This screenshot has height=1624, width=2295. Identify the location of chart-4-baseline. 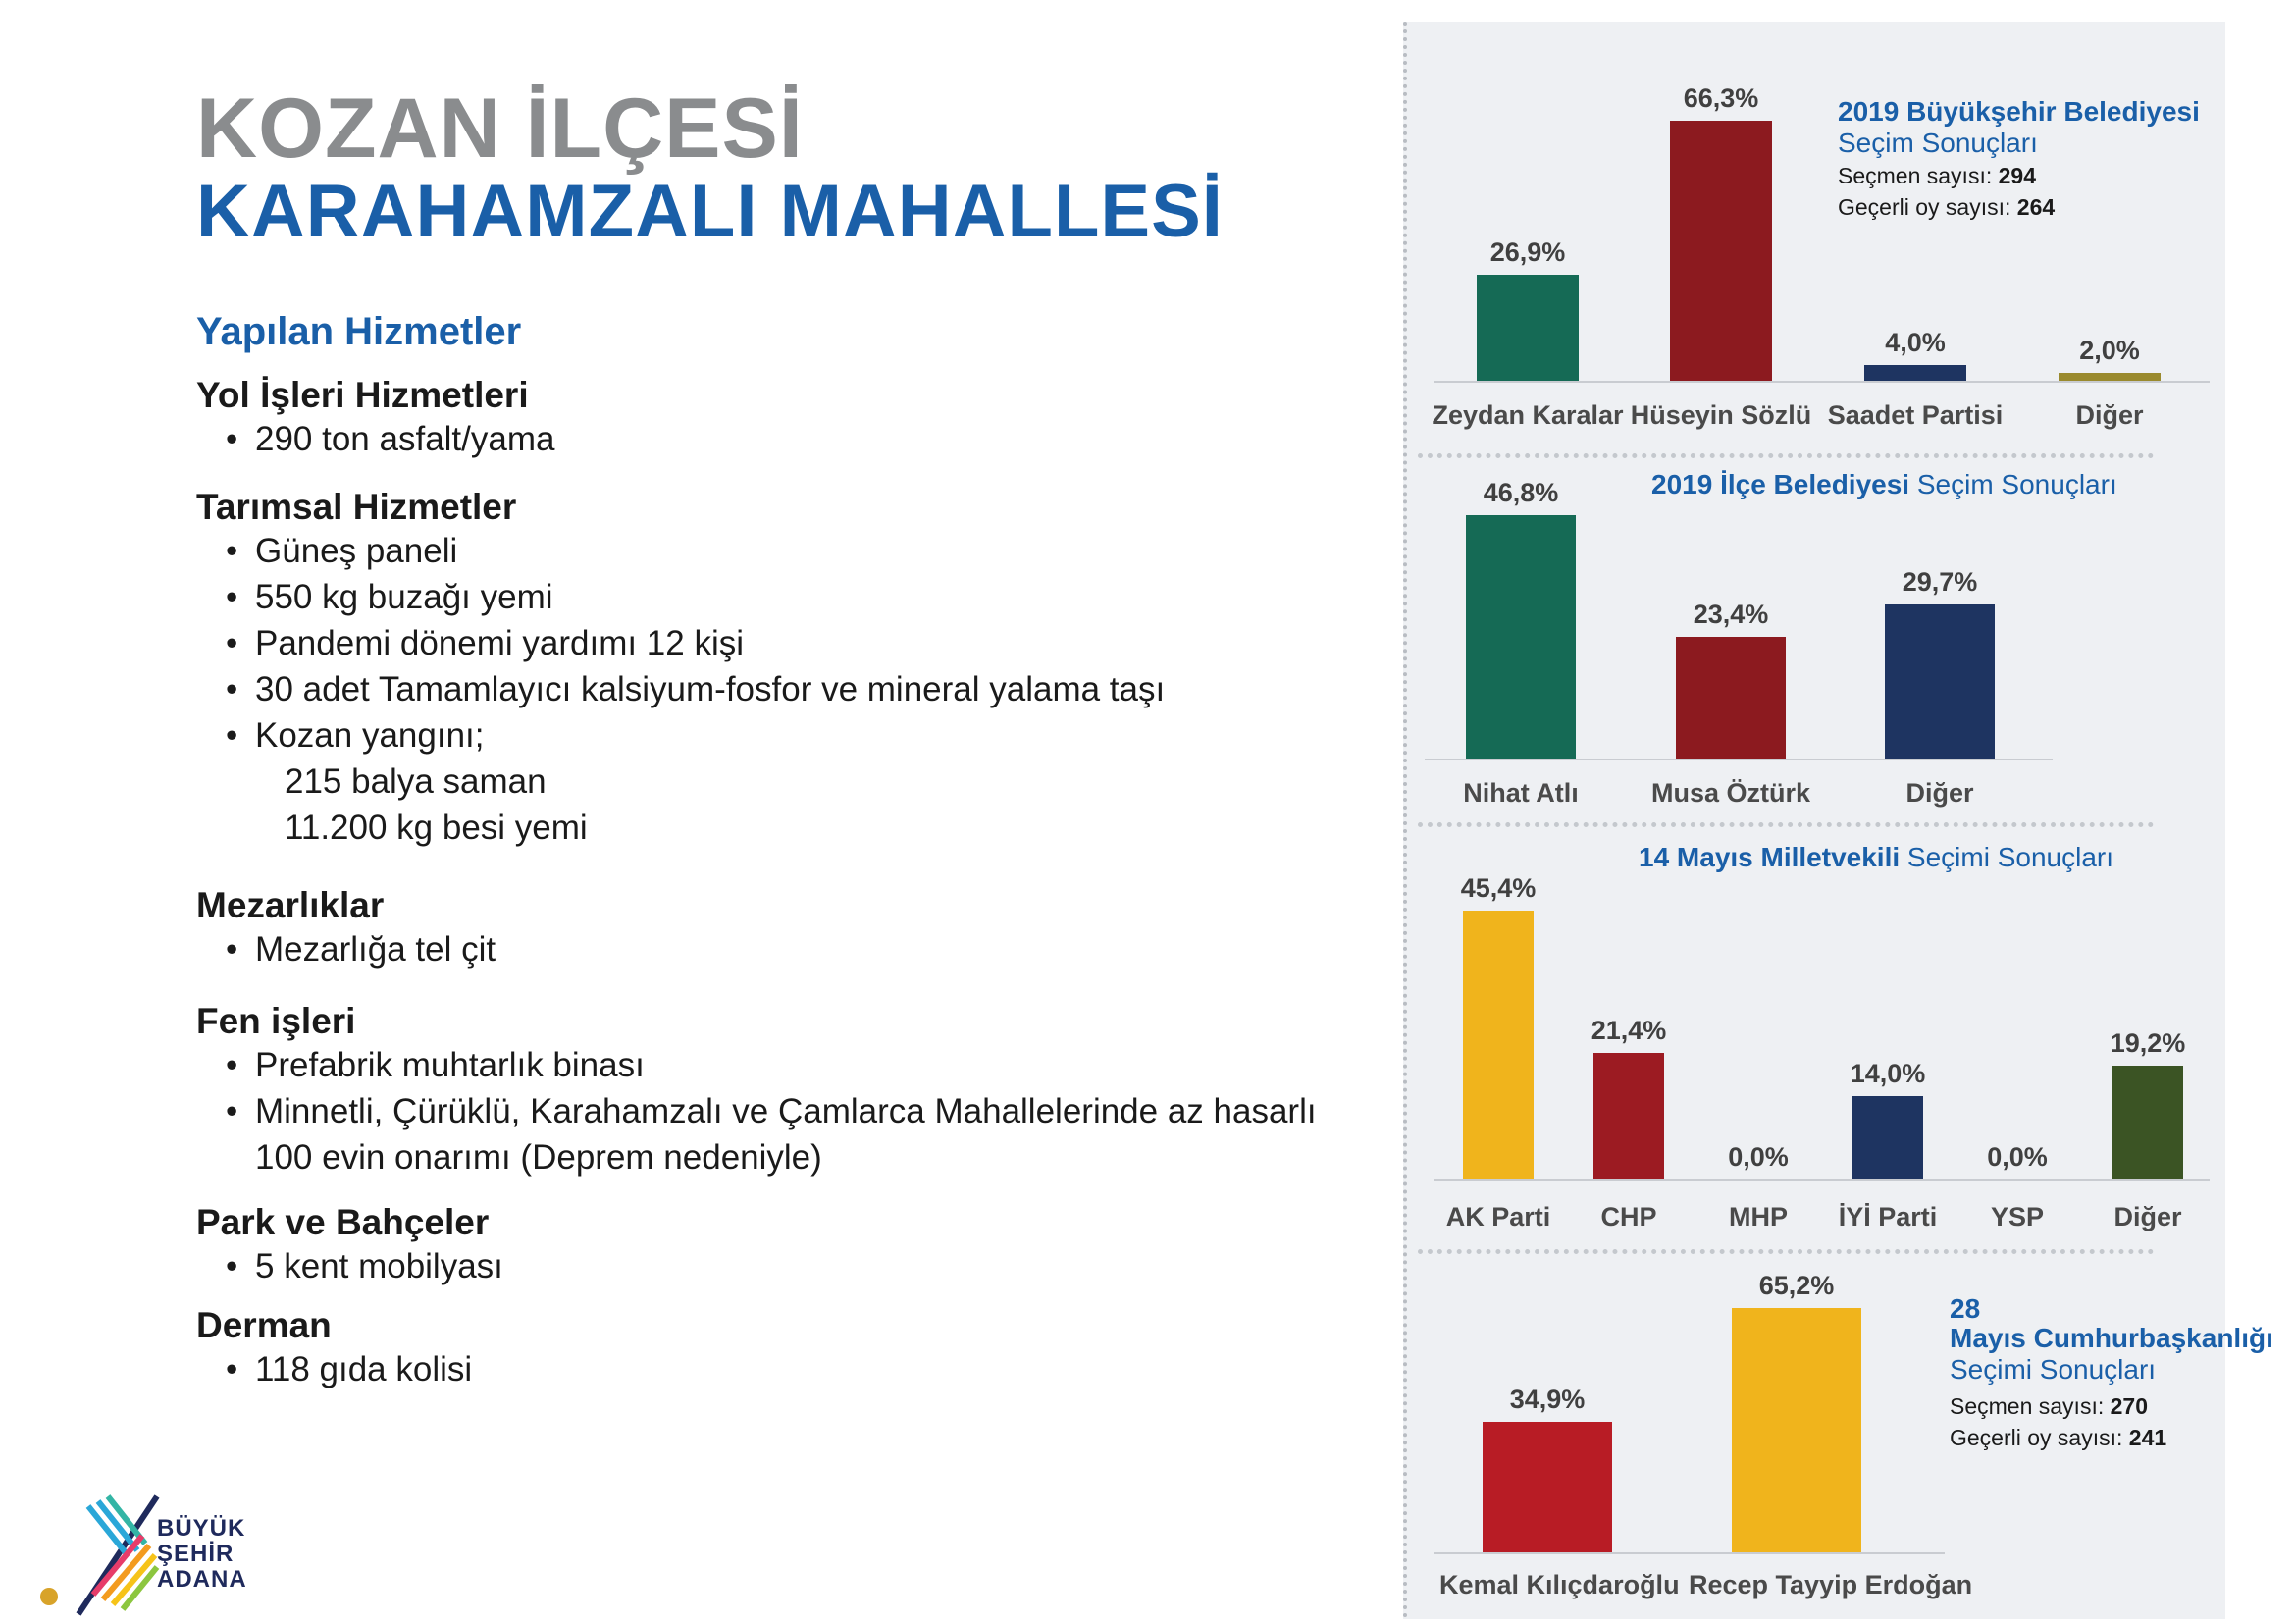
(1689, 1553).